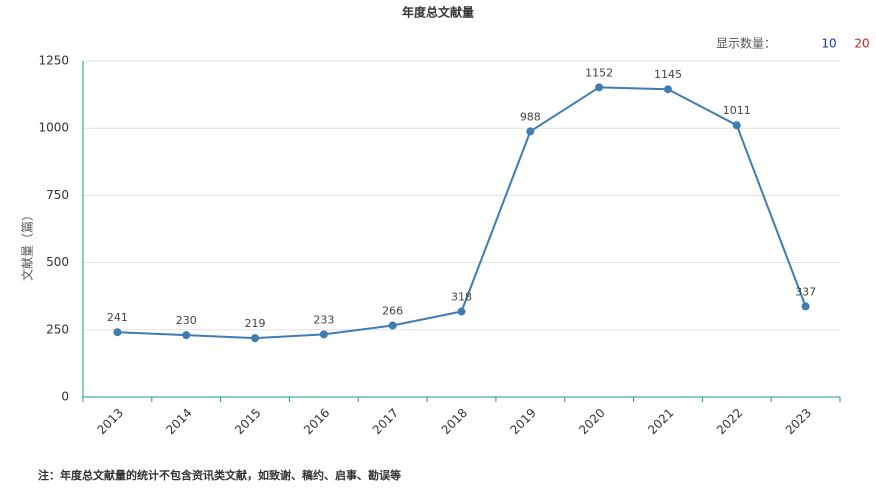 The height and width of the screenshot is (492, 876). Describe the element at coordinates (668, 74) in the screenshot. I see `data-label: 1145` at that location.